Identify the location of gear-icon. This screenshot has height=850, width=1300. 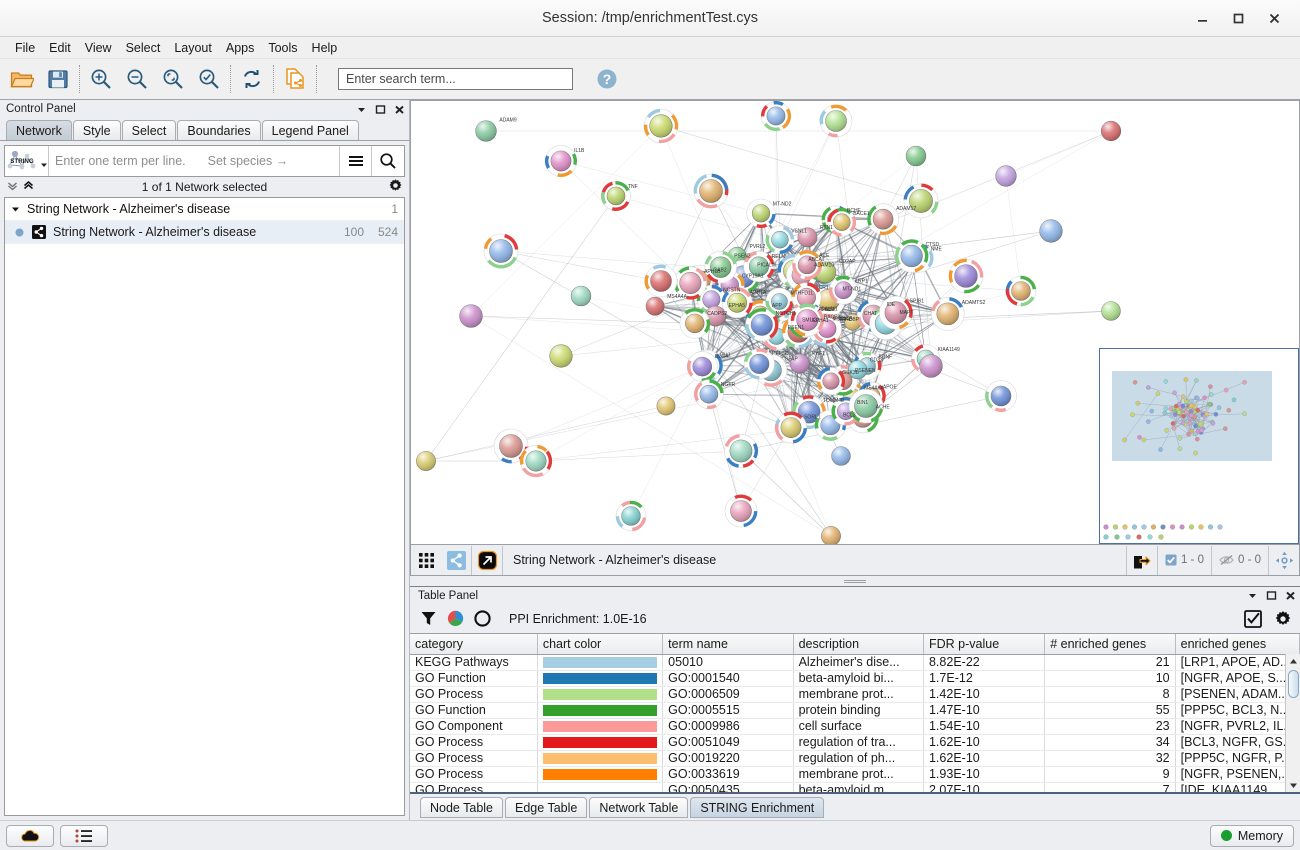
(395, 187).